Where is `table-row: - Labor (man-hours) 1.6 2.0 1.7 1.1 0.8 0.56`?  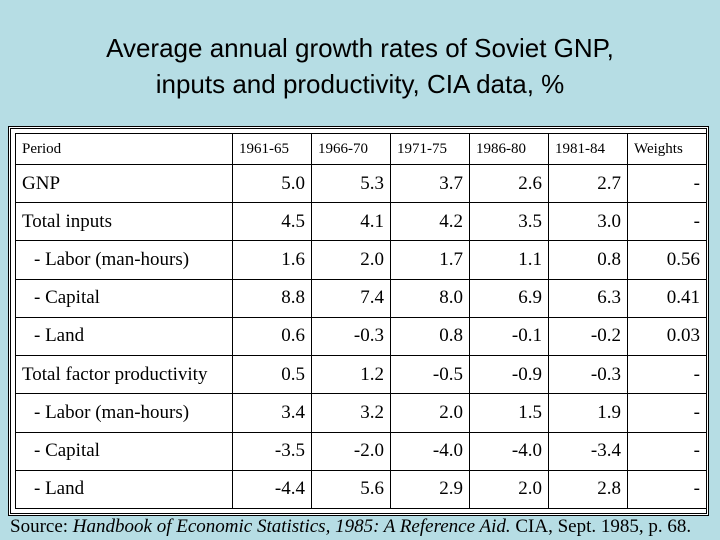
table-row: - Labor (man-hours) 1.6 2.0 1.7 1.1 0.8 0.56 is located at coordinates (361, 260).